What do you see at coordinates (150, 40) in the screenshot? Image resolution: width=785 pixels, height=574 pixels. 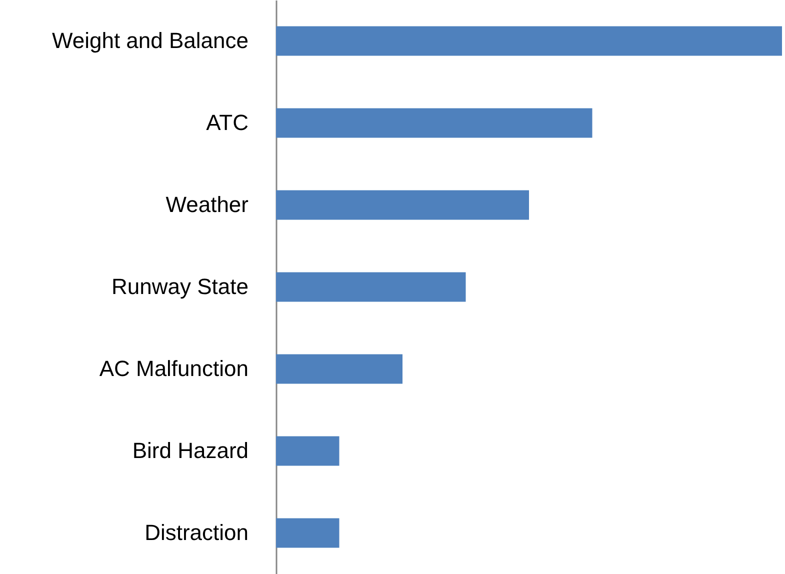 I see `y-tick-label: Weight and Balance` at bounding box center [150, 40].